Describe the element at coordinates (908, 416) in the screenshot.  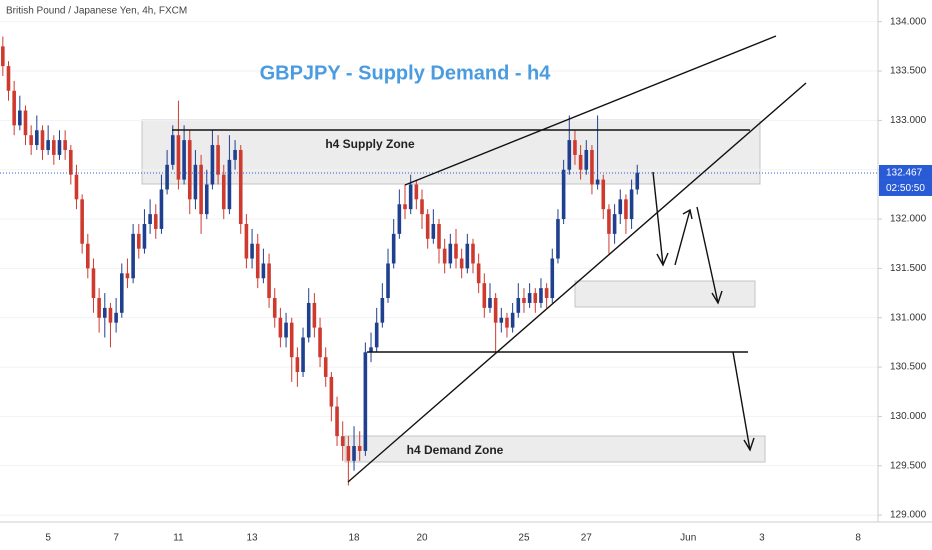
I see `y-tick-label: 130.000` at that location.